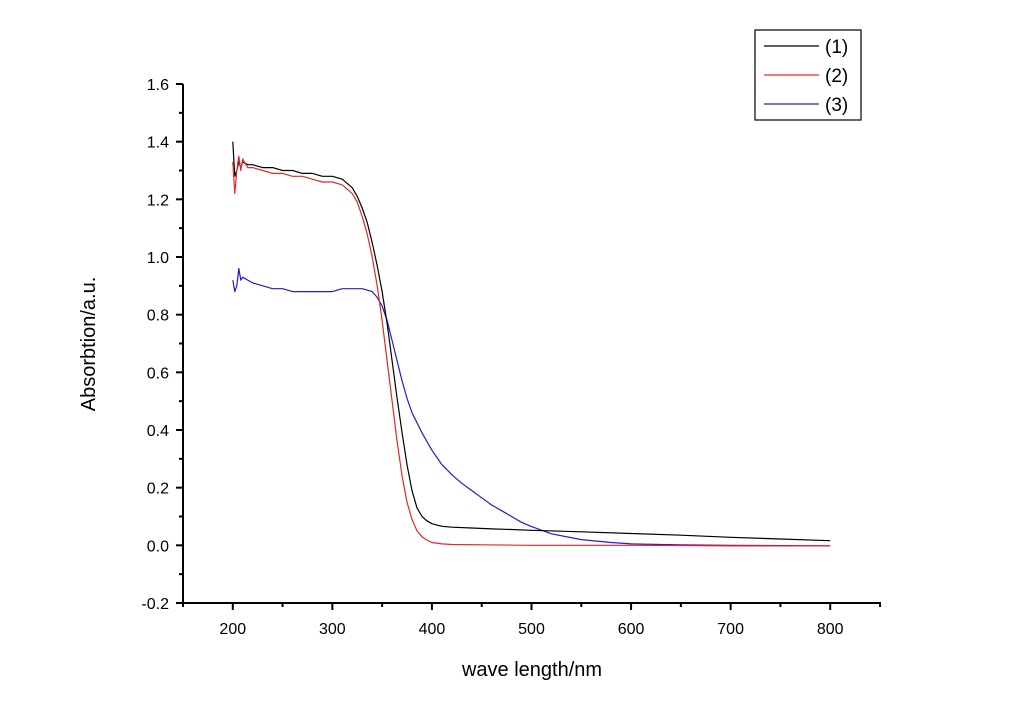 The height and width of the screenshot is (724, 1024). I want to click on x-axis-title: wave length/nm, so click(531, 670).